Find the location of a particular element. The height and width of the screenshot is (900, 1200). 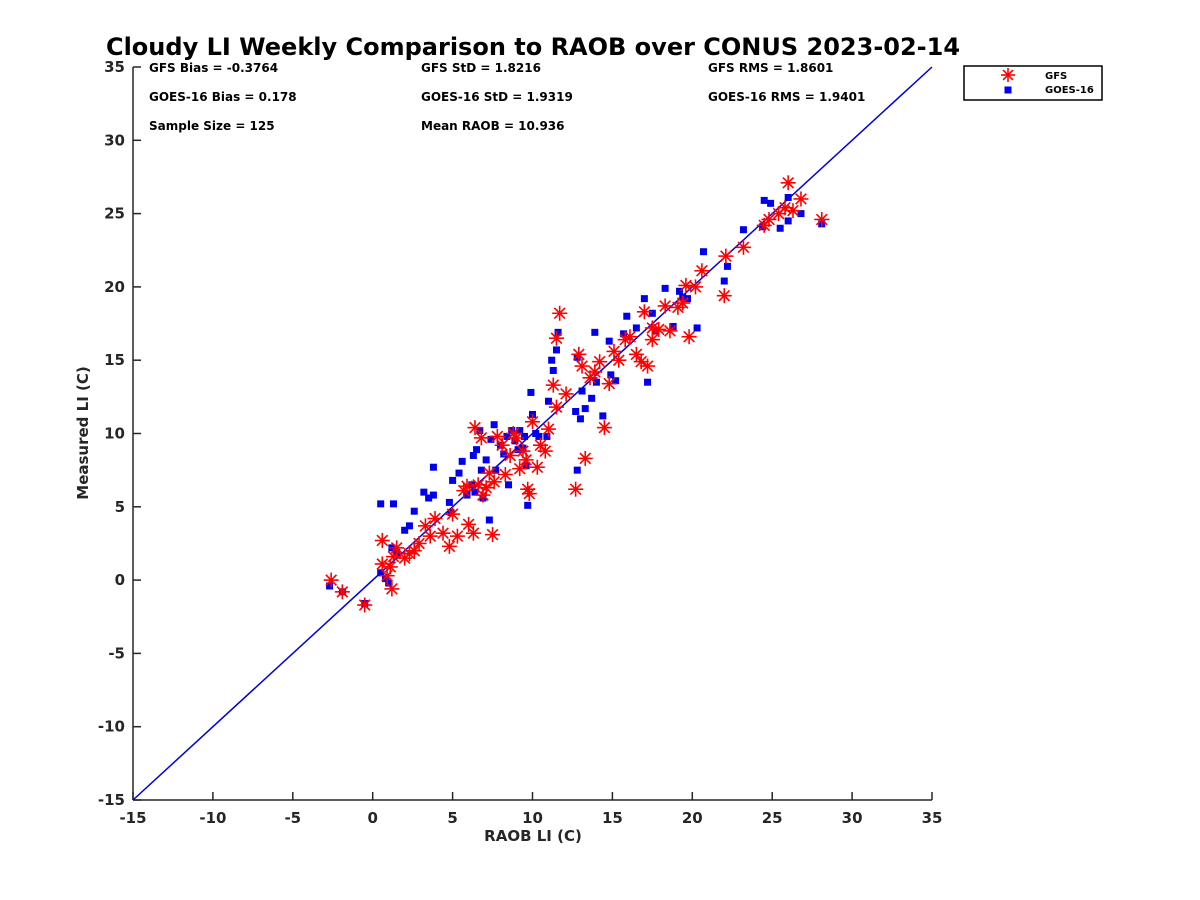

y-tick-label: 15 is located at coordinates (114, 360).